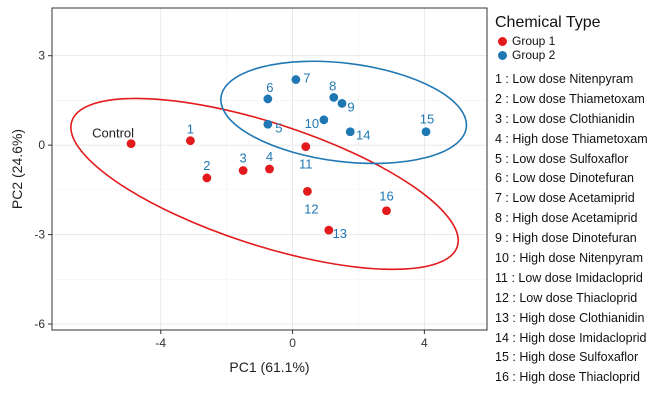  I want to click on point-label: 7, so click(306, 78).